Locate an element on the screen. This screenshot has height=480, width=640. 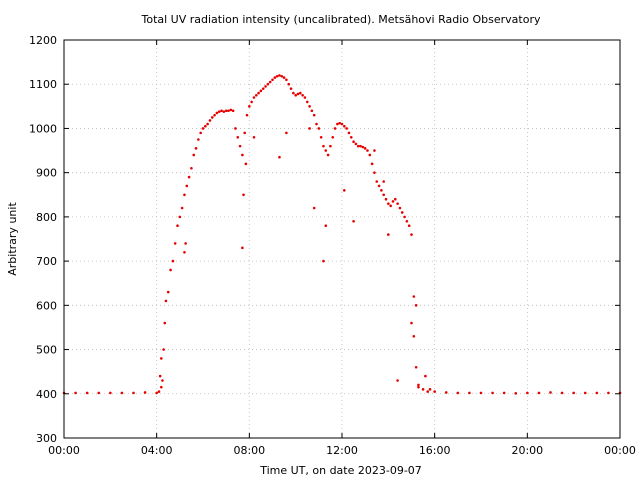
y-tick-label: 700 is located at coordinates (46, 261).